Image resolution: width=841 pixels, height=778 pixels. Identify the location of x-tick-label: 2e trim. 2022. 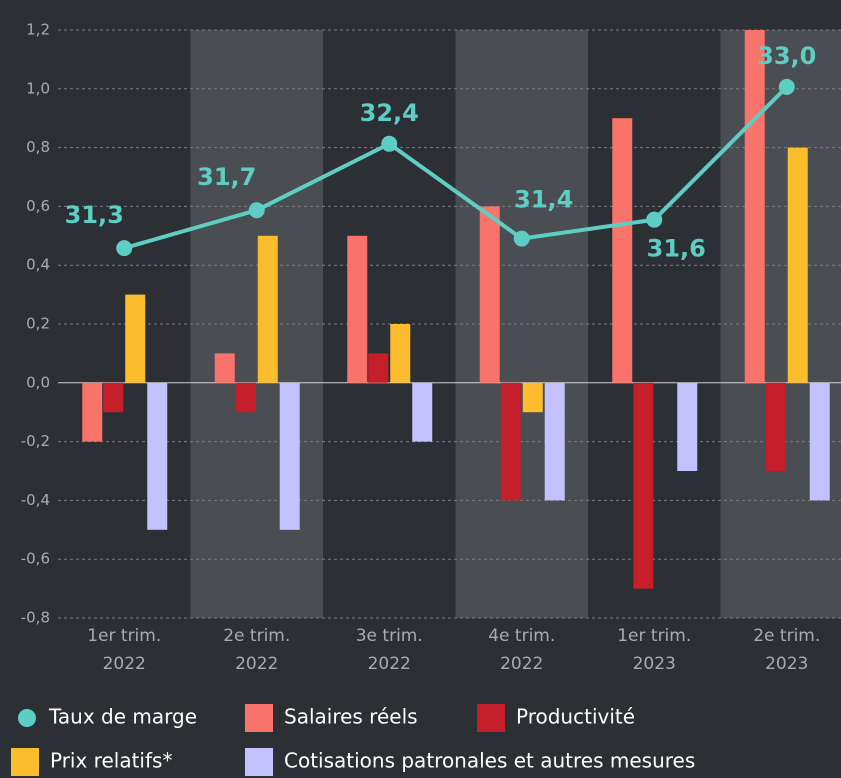
(256, 650).